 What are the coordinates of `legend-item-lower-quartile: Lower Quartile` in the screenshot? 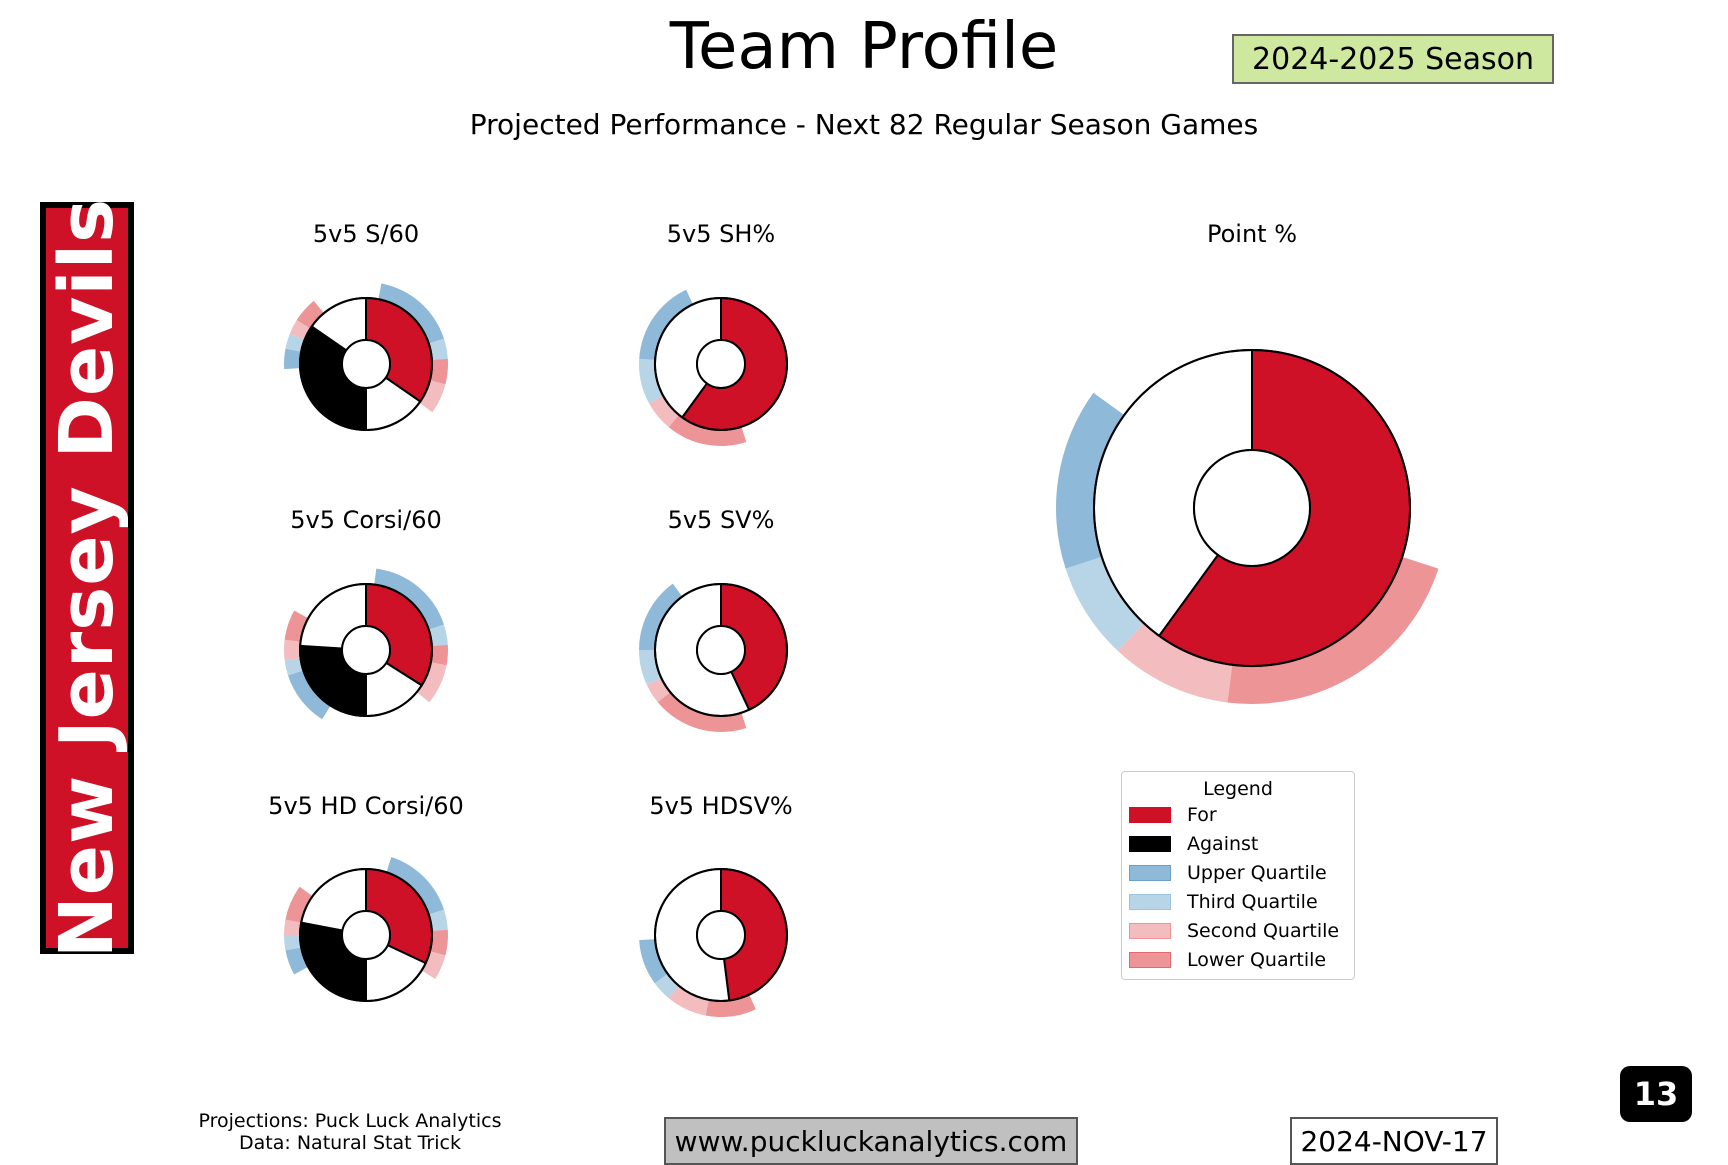 It's located at (1238, 959).